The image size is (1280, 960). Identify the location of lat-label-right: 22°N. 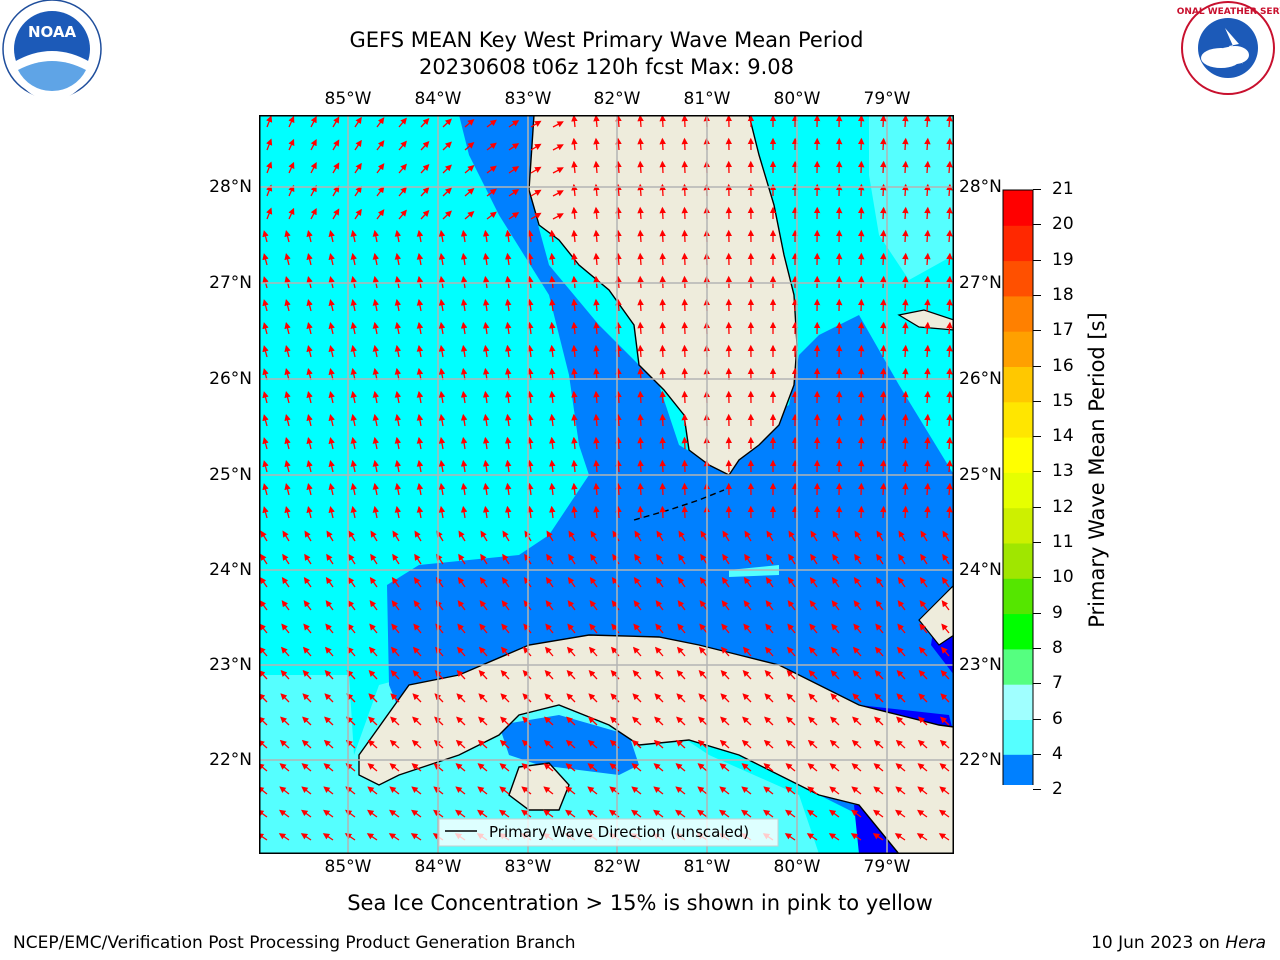
(980, 760).